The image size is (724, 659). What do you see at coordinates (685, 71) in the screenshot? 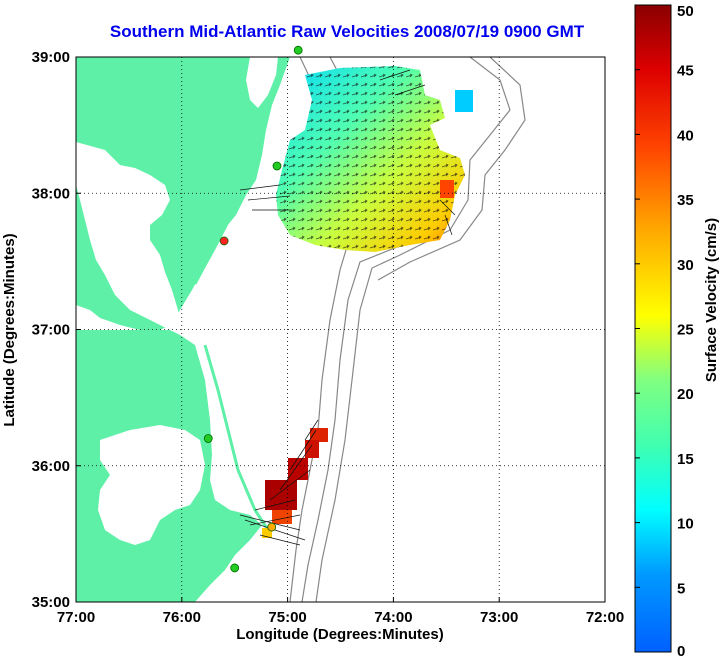
I see `colorbar-tick-label: 45` at bounding box center [685, 71].